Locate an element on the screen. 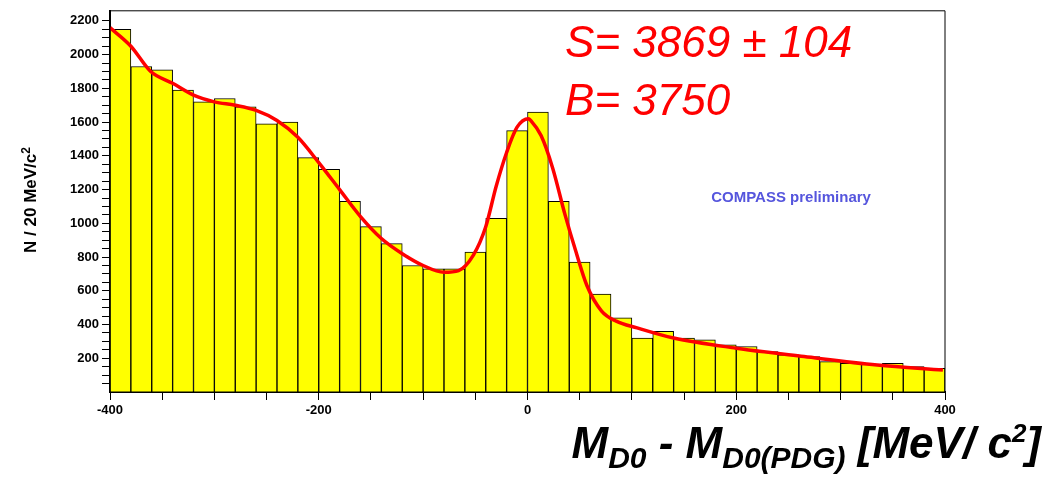  x-tick-label: -400 is located at coordinates (110, 410).